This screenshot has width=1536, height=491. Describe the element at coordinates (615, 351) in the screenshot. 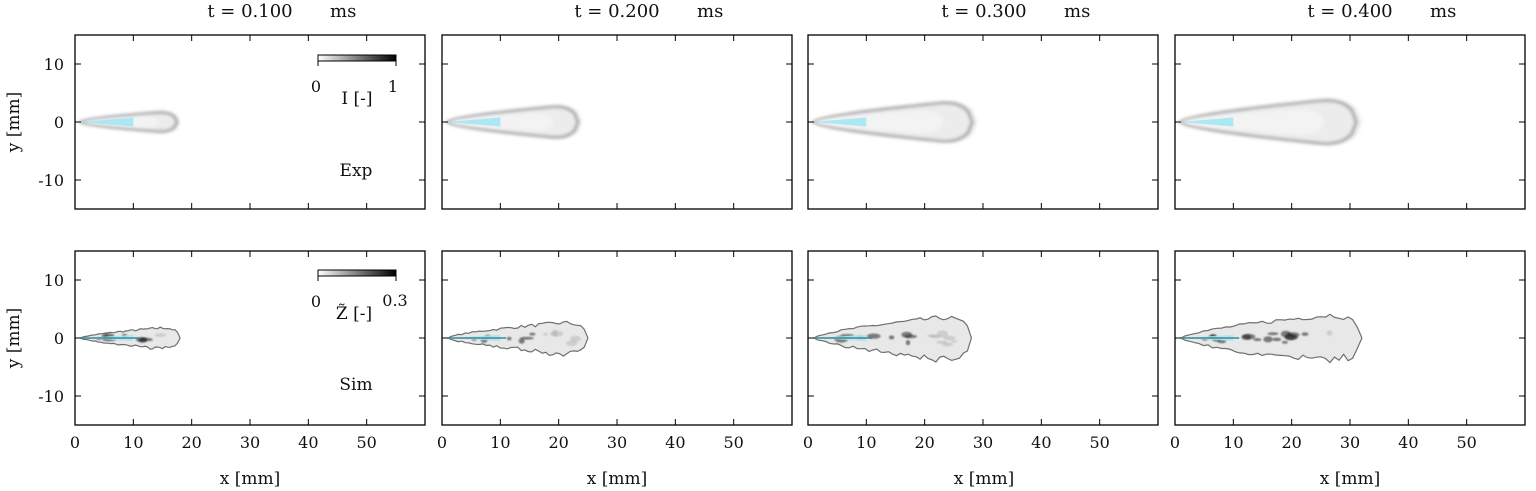

I see `panel-sim-2: 0 10 20 30 40 50` at that location.